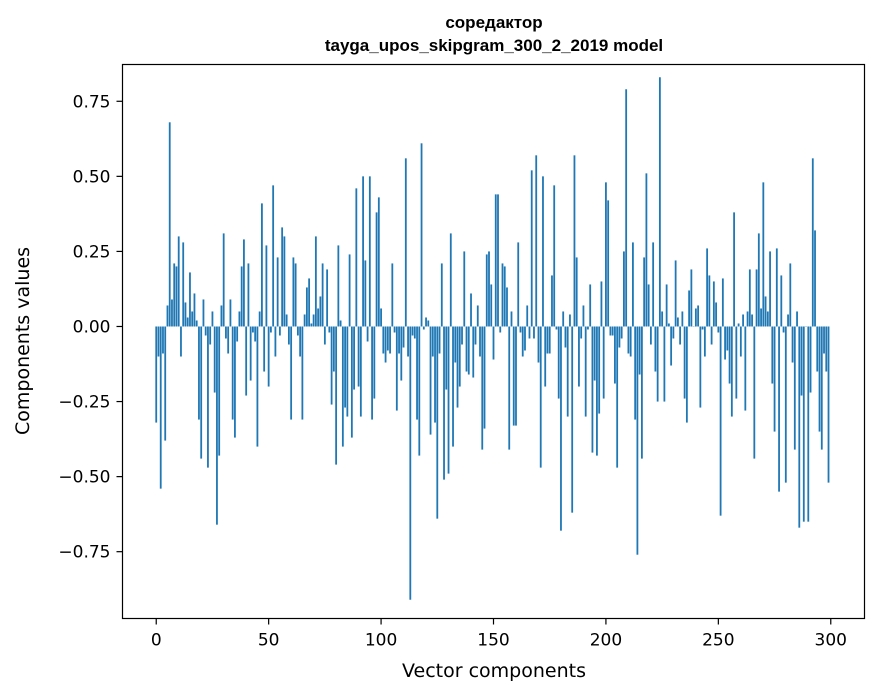  I want to click on y-tick-label: 0.75, so click(92, 102).